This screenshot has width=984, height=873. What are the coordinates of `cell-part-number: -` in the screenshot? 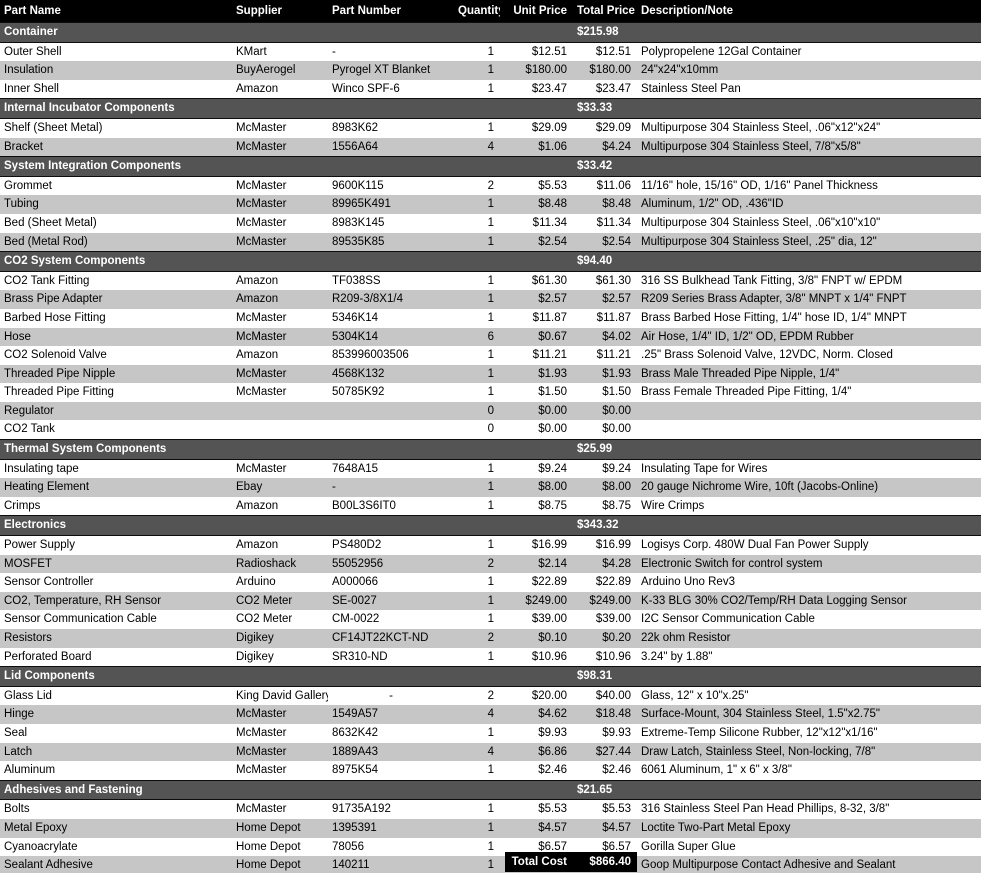 It's located at (391, 487).